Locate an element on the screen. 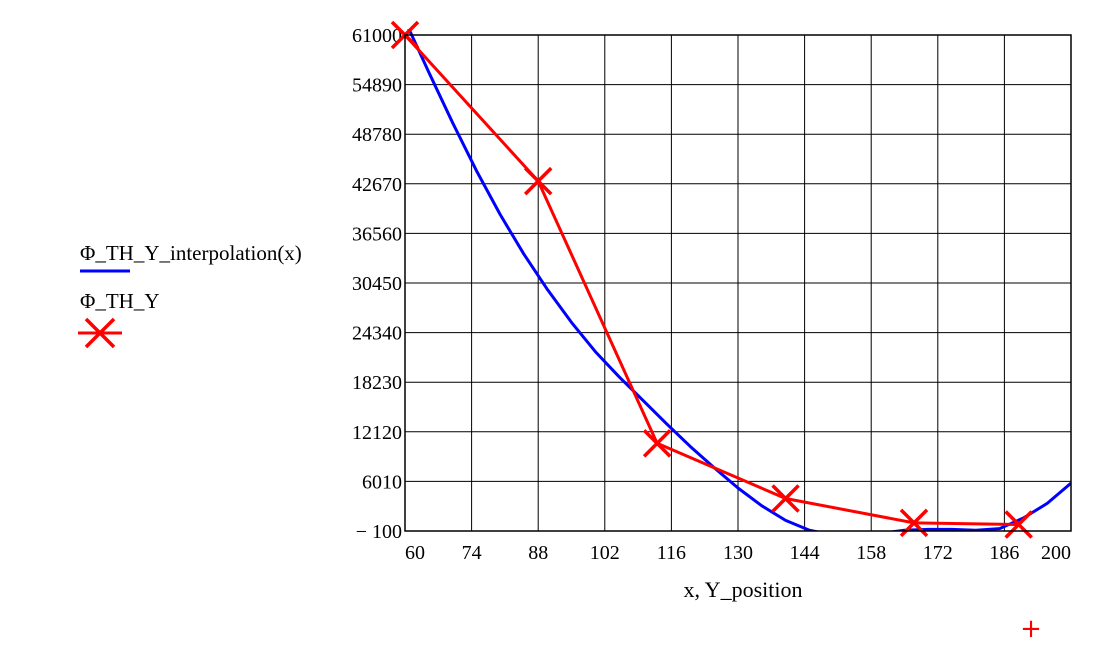 The image size is (1119, 654). y-tick-label: 54890 is located at coordinates (377, 86).